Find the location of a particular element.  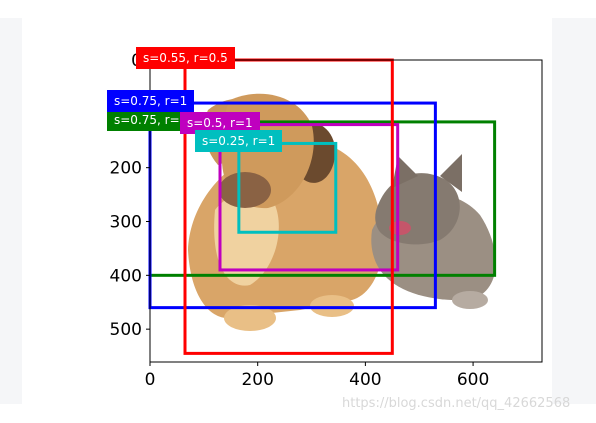

x-tick-label-0: 0 is located at coordinates (150, 380).